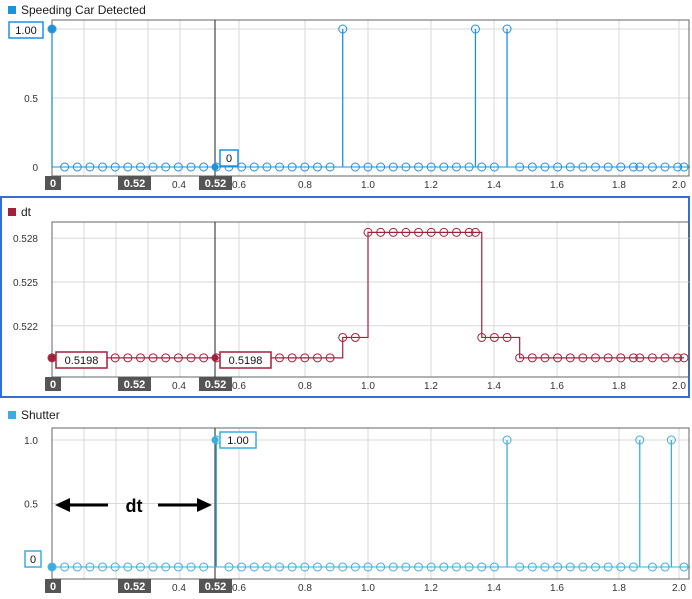 This screenshot has height=599, width=692. I want to click on dt-annotation-label: dt, so click(134, 506).